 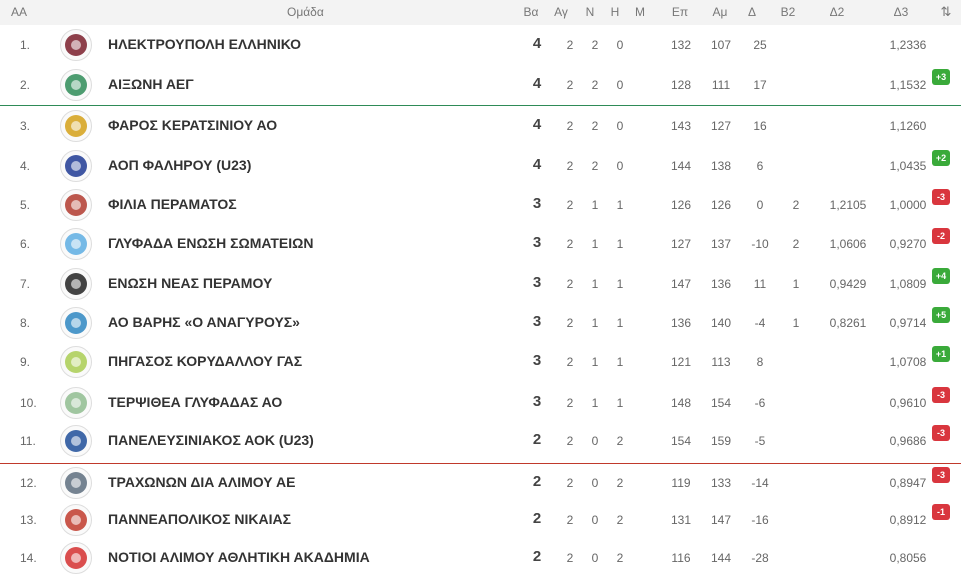 I want to click on header-diff: Δ, so click(x=751, y=12).